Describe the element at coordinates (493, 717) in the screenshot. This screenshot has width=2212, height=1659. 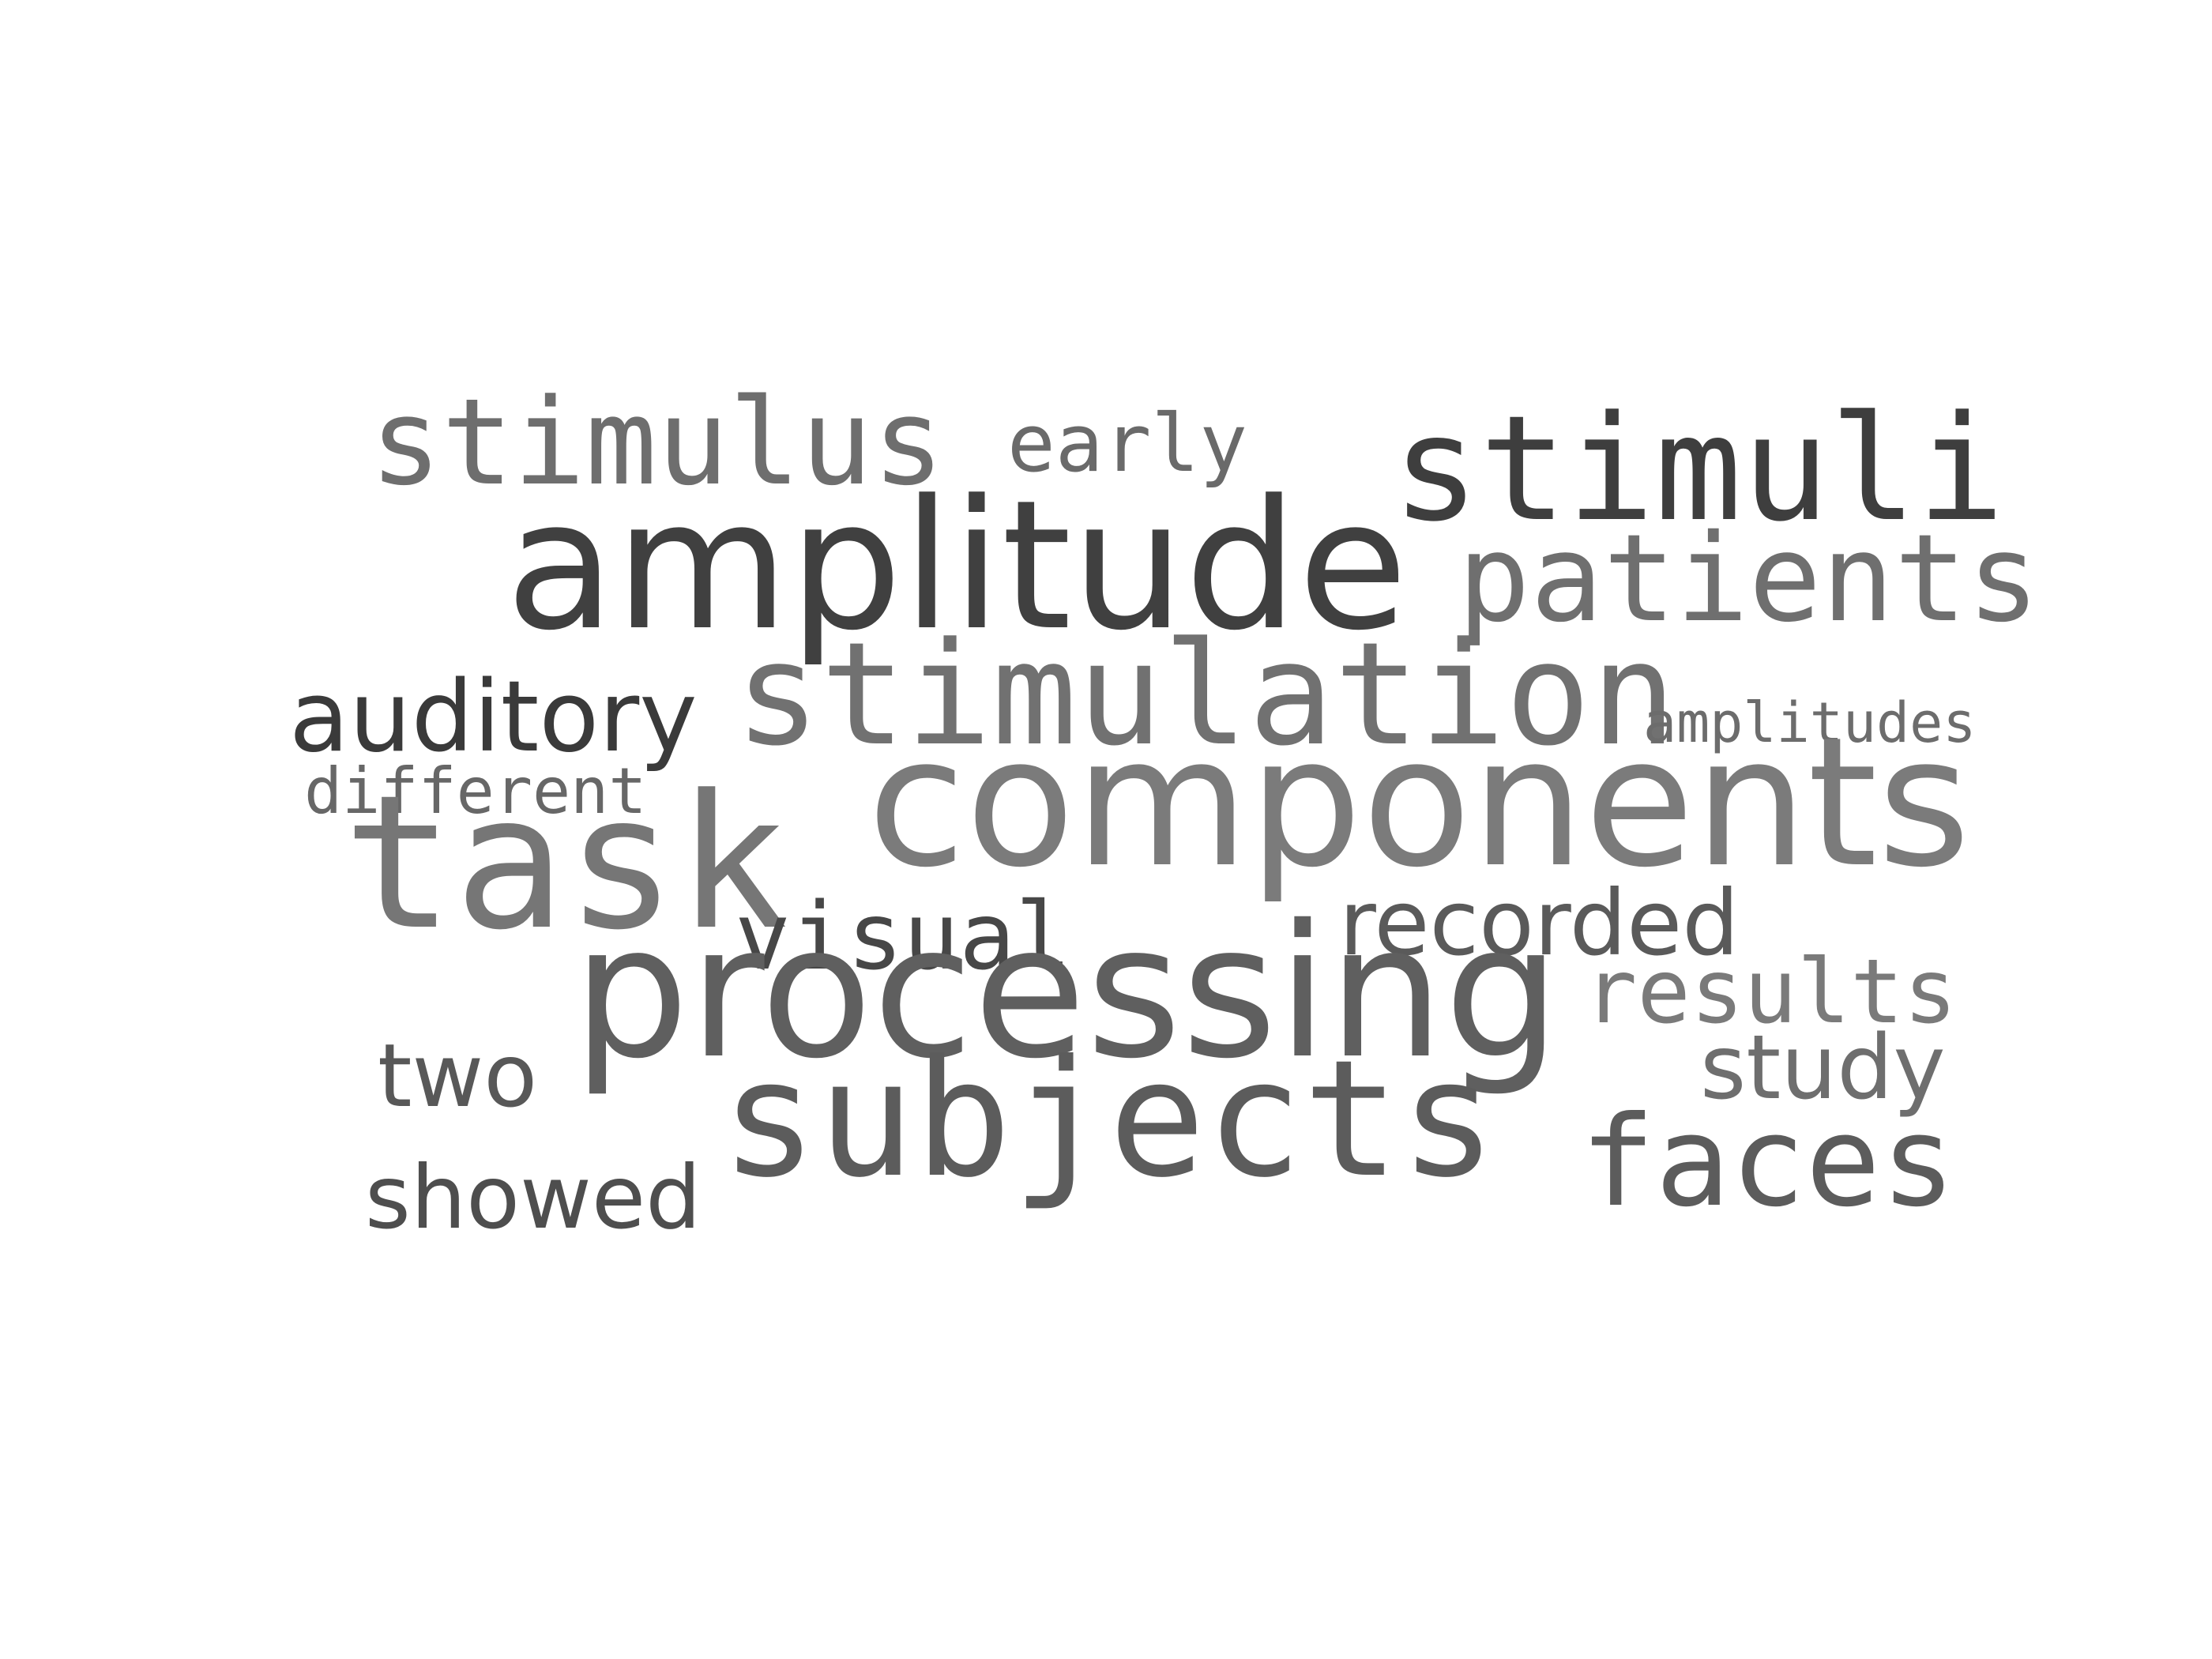
I see `word-auditory: auditory` at that location.